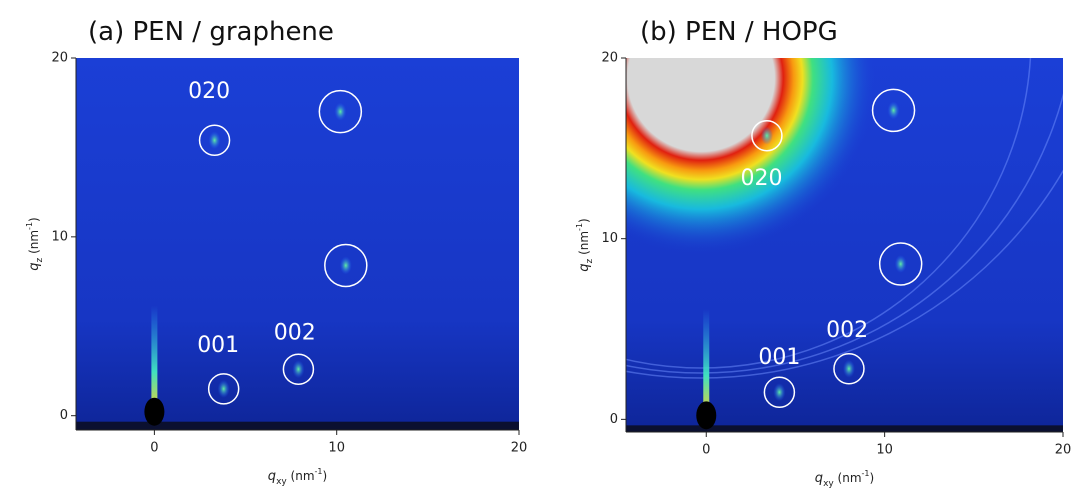  Describe the element at coordinates (751, 155) in the screenshot. I see `halo` at that location.